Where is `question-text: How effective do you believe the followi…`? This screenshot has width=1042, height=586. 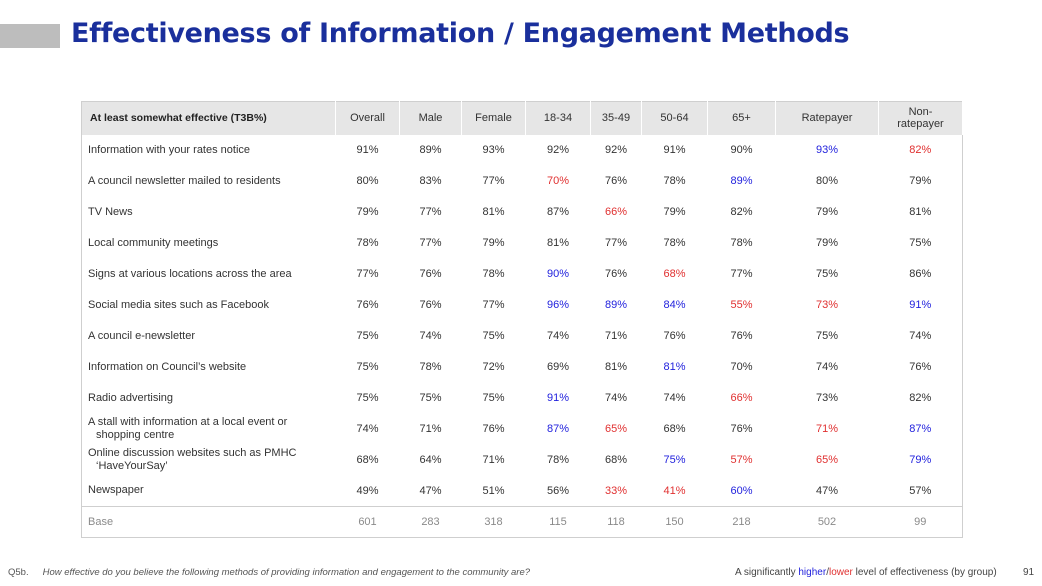 question-text: How effective do you believe the followi… is located at coordinates (286, 572).